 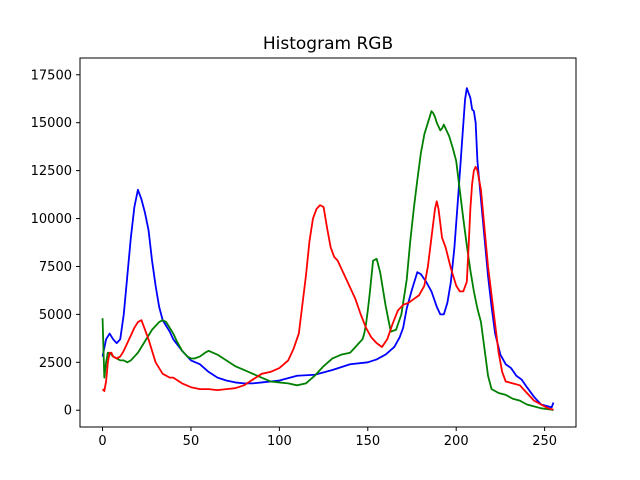 What do you see at coordinates (51, 171) in the screenshot?
I see `y-tick-label: 12500` at bounding box center [51, 171].